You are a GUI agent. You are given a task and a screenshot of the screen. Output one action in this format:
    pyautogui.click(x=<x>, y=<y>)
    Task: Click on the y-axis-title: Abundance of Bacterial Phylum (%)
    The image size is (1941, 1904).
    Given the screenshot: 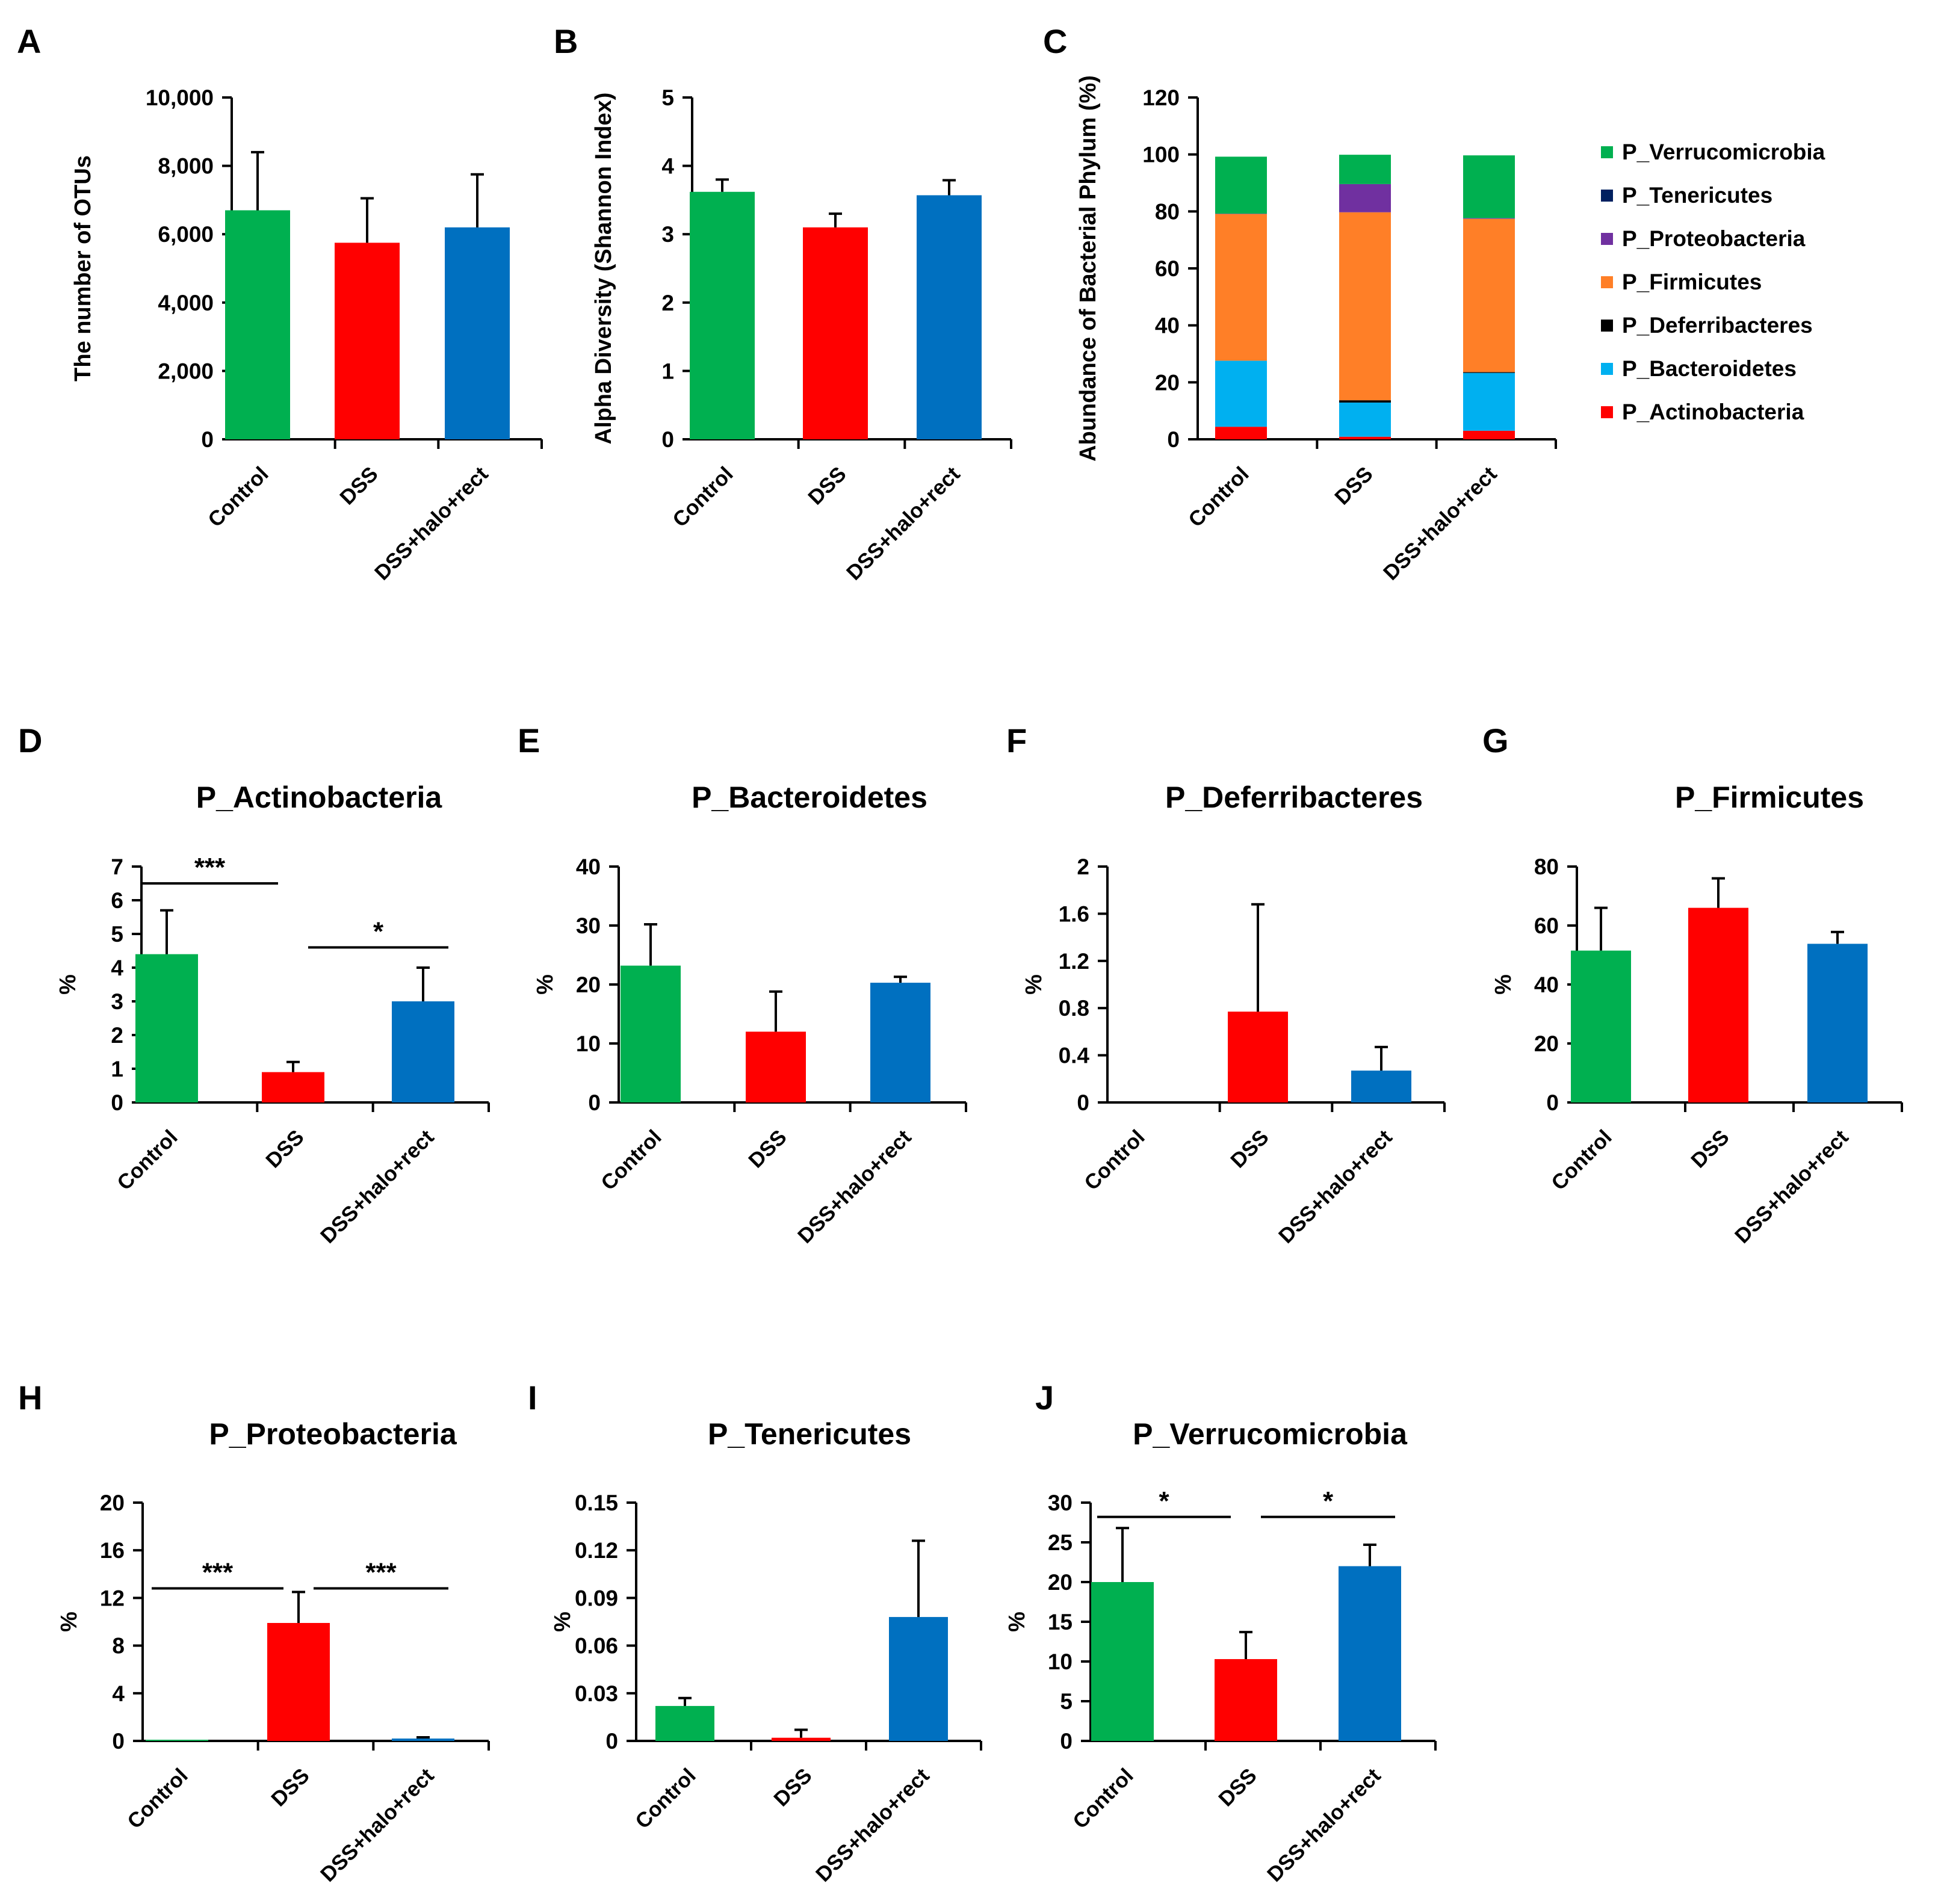 What is the action you would take?
    pyautogui.click(x=1088, y=268)
    